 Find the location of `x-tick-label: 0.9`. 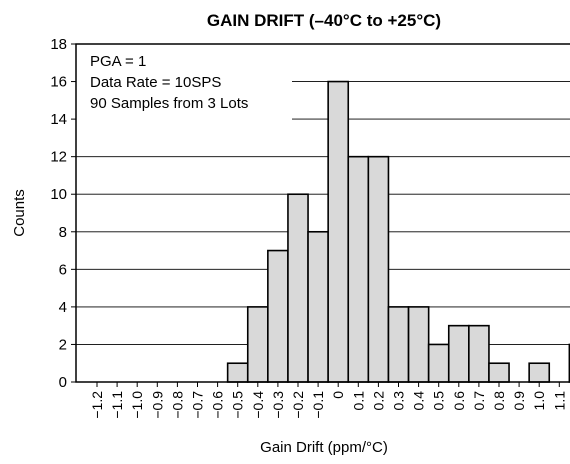

x-tick-label: 0.9 is located at coordinates (519, 401).